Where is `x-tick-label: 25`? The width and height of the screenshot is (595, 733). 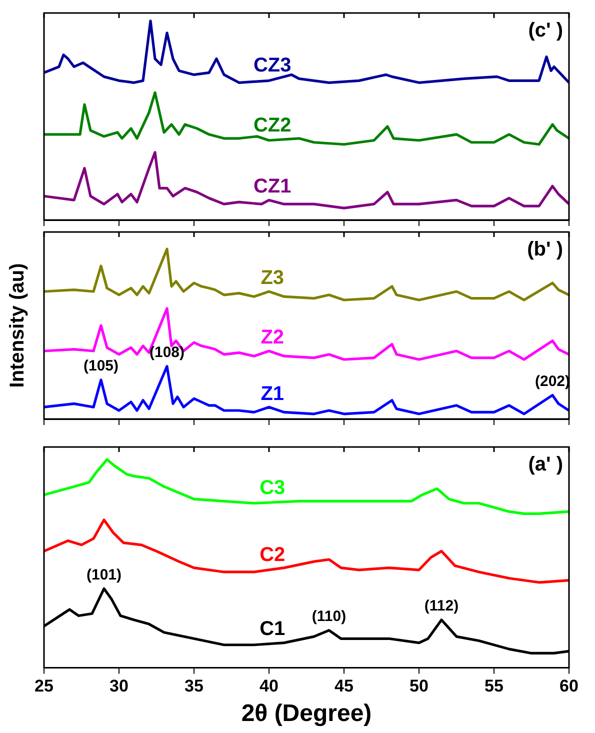
x-tick-label: 25 is located at coordinates (44, 686).